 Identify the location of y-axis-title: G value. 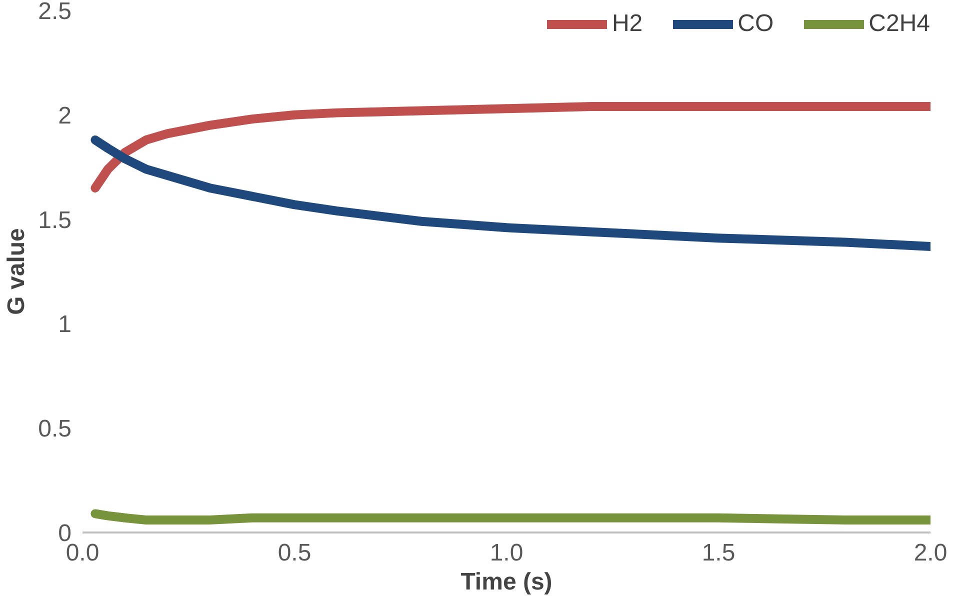
(16, 271).